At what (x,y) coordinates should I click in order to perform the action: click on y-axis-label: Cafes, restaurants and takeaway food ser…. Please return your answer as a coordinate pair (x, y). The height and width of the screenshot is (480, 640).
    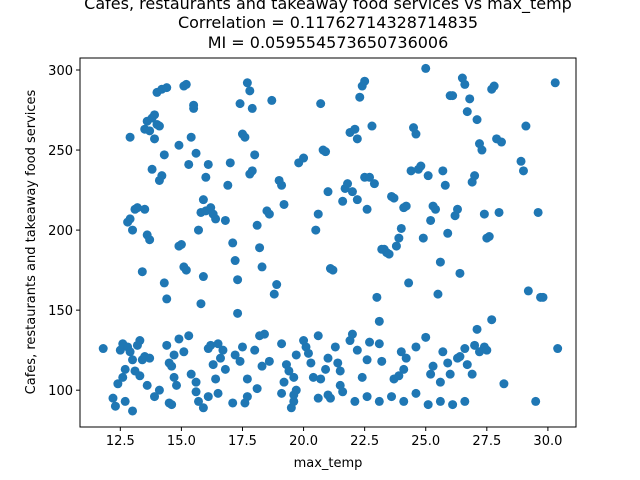
    Looking at the image, I should click on (31, 241).